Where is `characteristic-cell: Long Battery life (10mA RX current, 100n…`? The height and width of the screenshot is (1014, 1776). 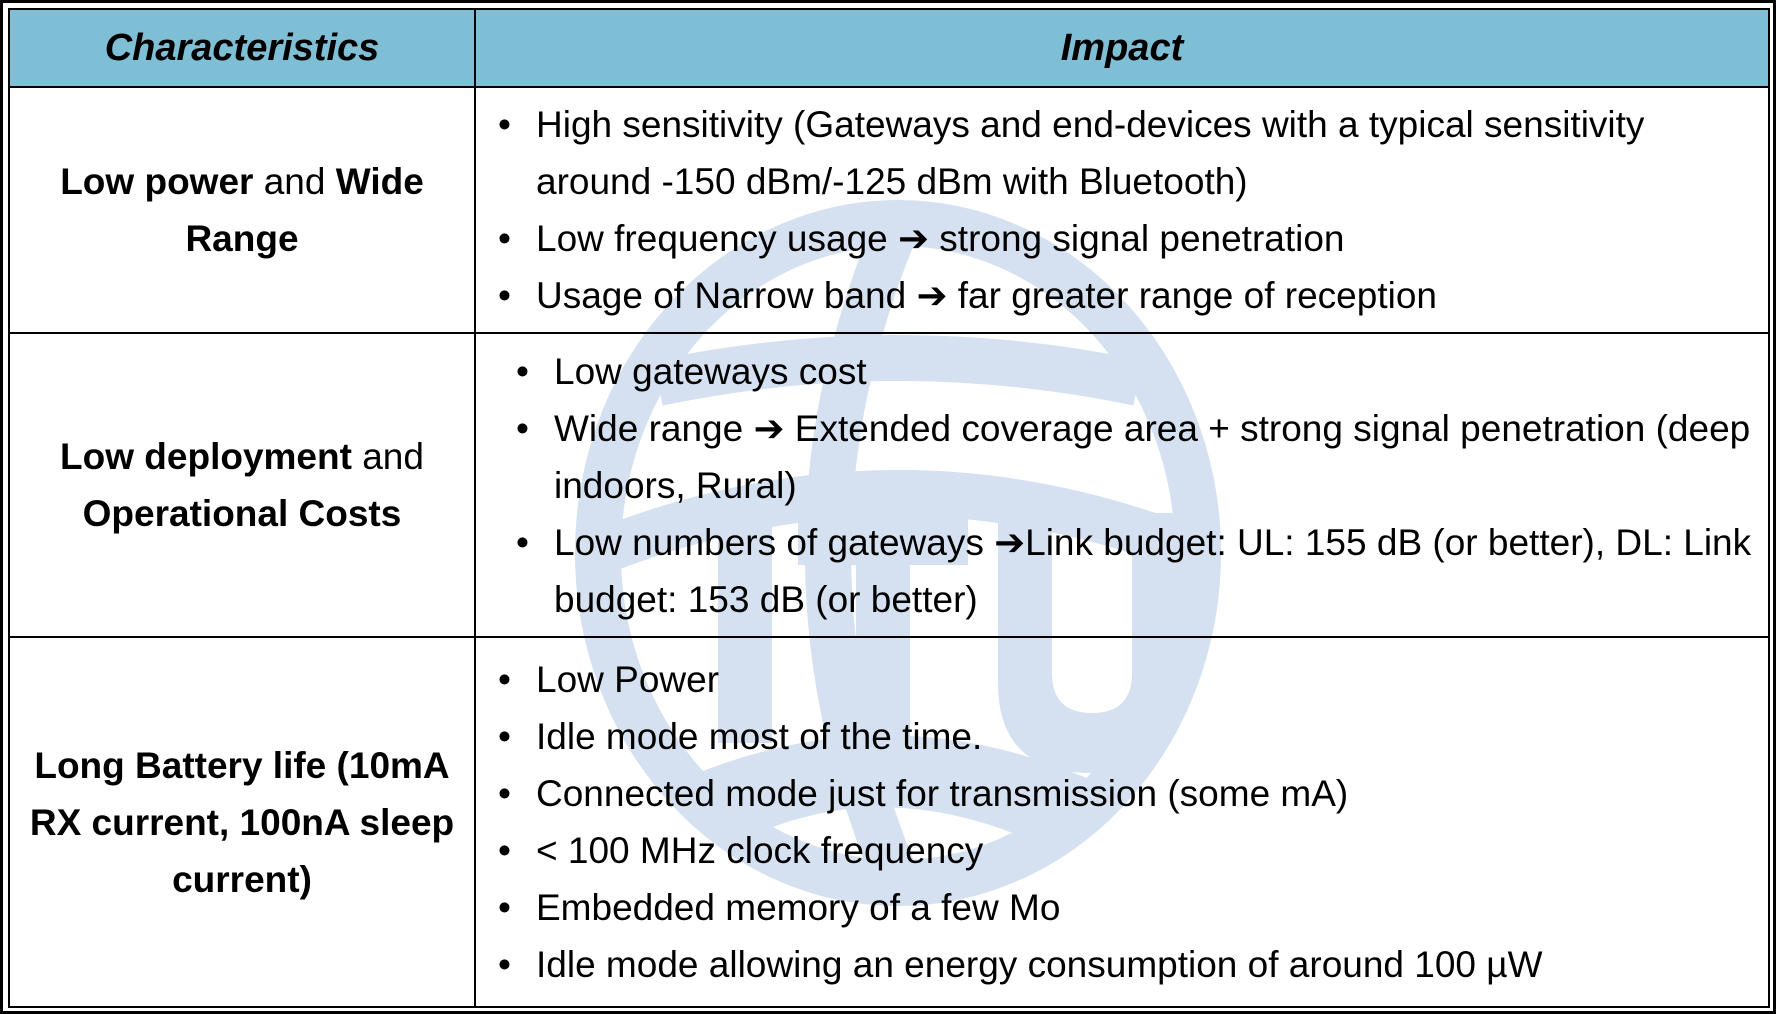
characteristic-cell: Long Battery life (10mA RX current, 100n… is located at coordinates (242, 822).